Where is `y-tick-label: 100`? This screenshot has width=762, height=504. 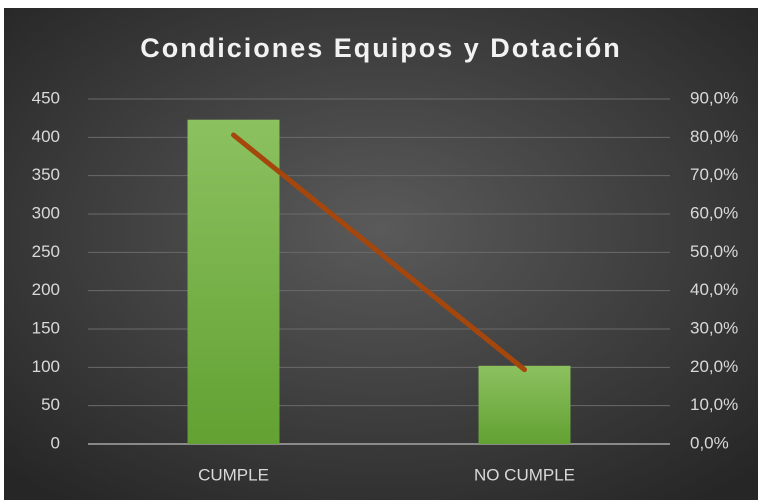 y-tick-label: 100 is located at coordinates (46, 366).